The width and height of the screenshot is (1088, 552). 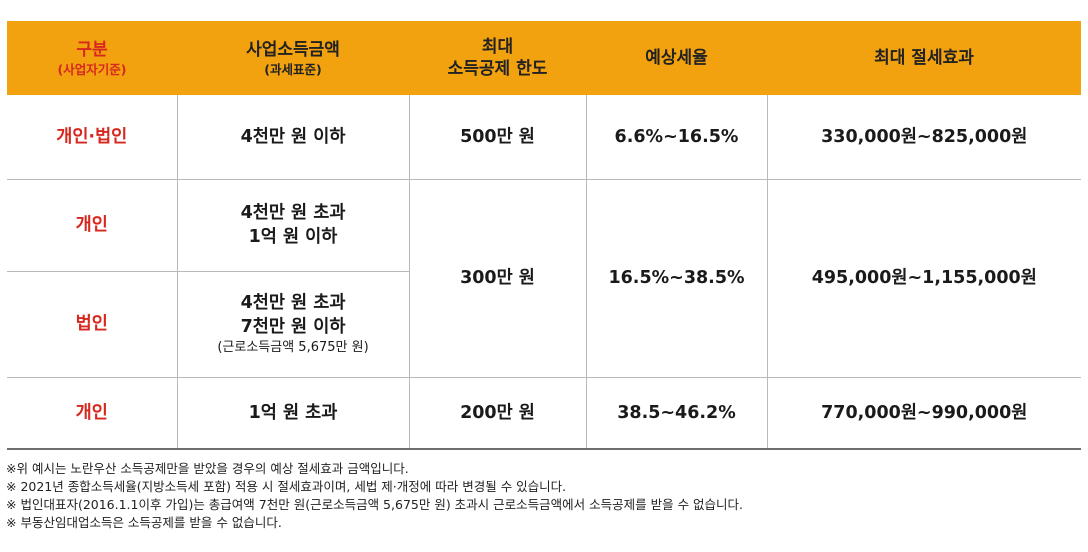 What do you see at coordinates (293, 69) in the screenshot?
I see `header-income-sub: (과세표준)` at bounding box center [293, 69].